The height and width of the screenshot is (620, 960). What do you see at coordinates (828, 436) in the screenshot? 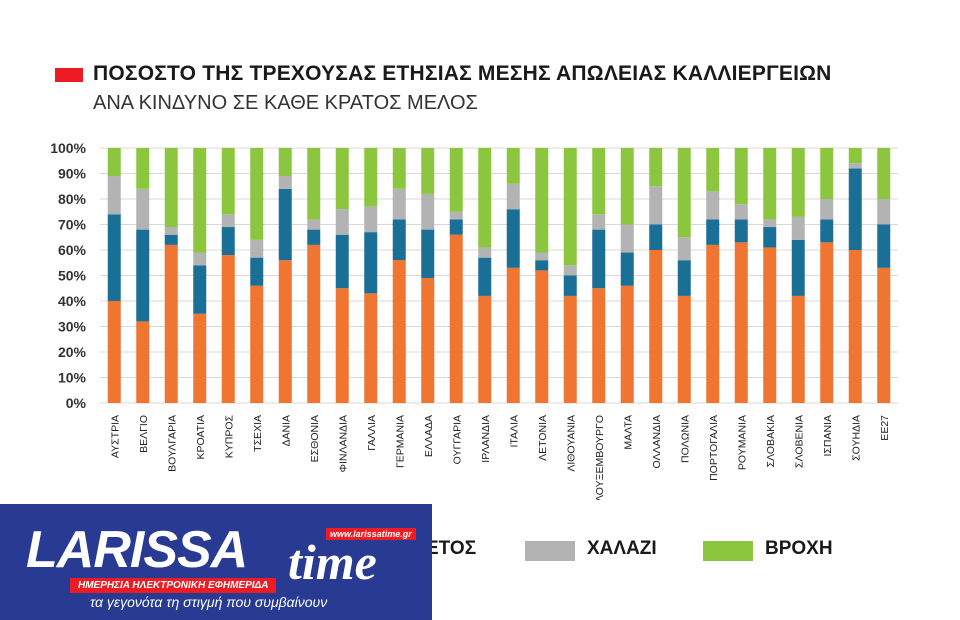
I see `x-tick-label: ΙΣΠΑΝΙΑ` at bounding box center [828, 436].